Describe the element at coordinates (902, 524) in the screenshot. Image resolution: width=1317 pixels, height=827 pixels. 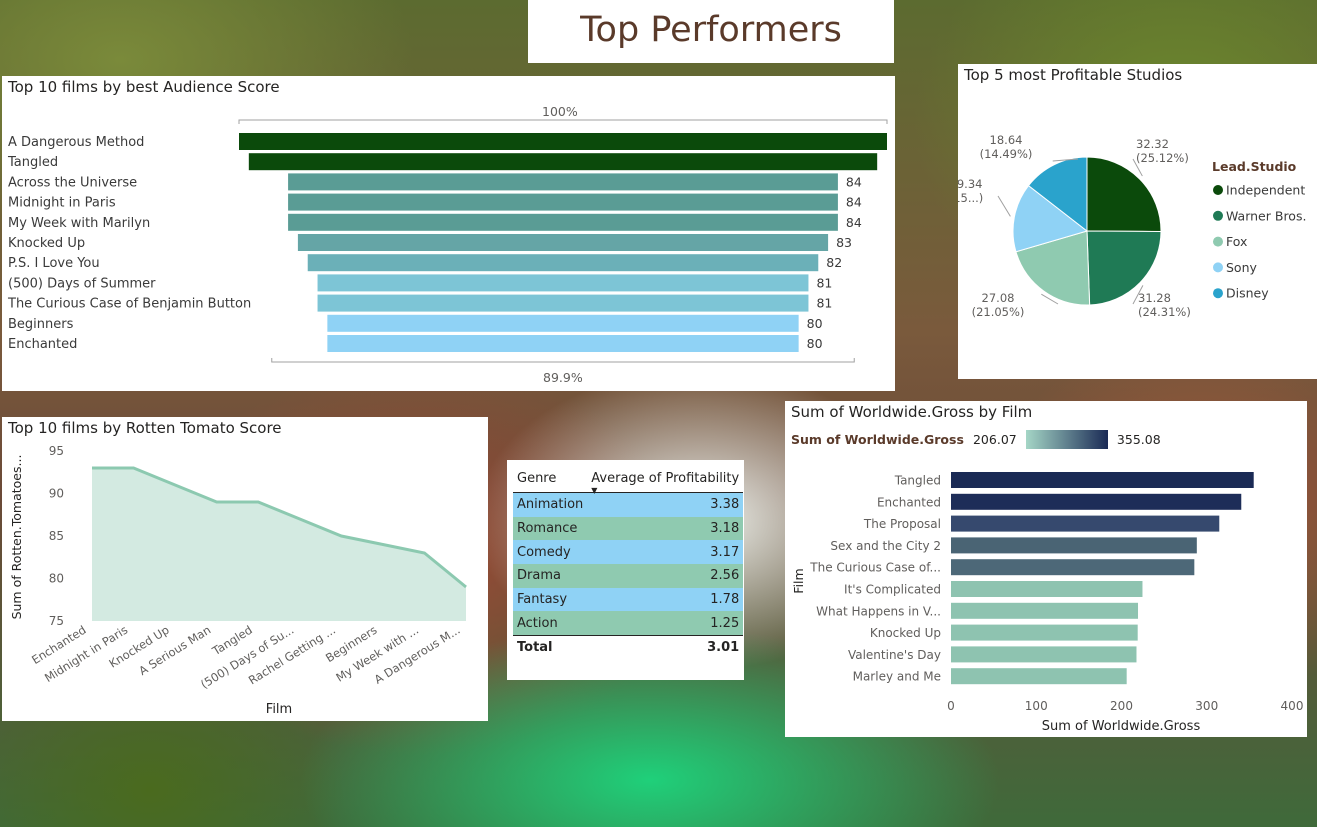
I see `gross-category-label: The Proposal` at that location.